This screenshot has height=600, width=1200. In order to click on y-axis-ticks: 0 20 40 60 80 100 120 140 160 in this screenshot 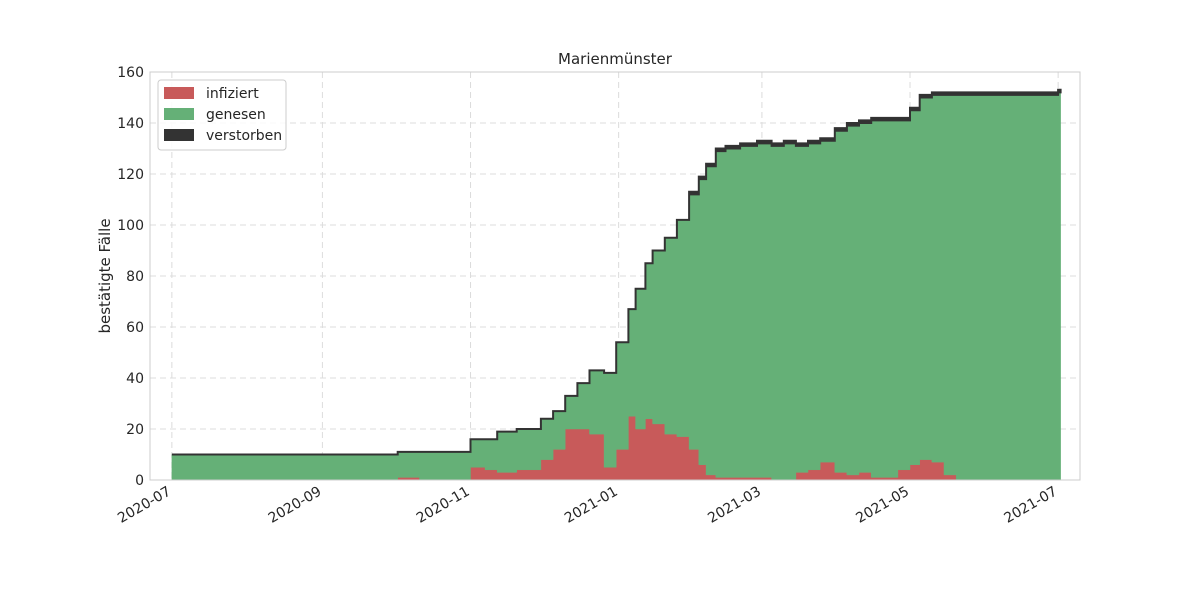, I will do `click(130, 277)`.